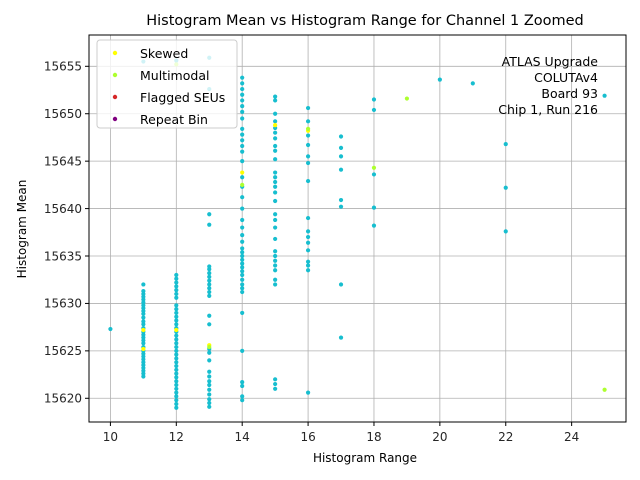  Describe the element at coordinates (167, 84) in the screenshot. I see `legend-box` at that location.